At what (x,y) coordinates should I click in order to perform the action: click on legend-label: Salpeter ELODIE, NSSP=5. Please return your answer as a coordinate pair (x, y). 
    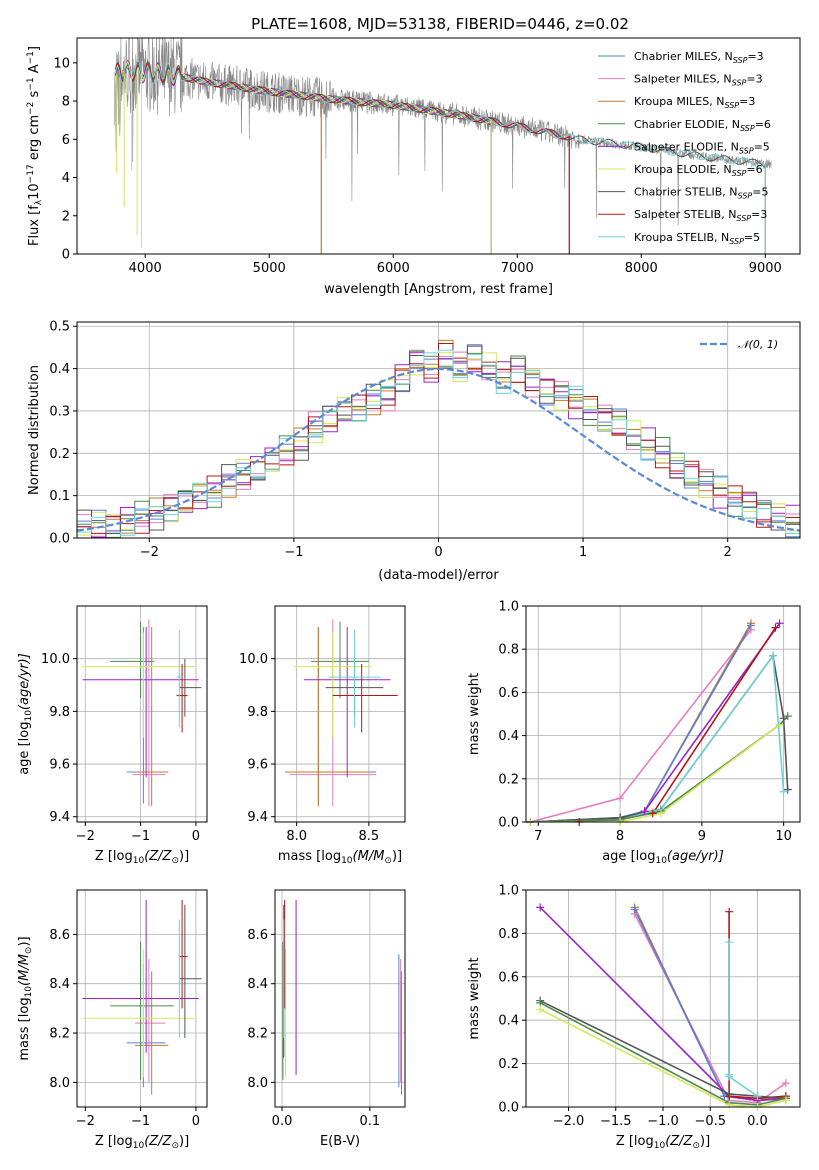
    Looking at the image, I should click on (702, 147).